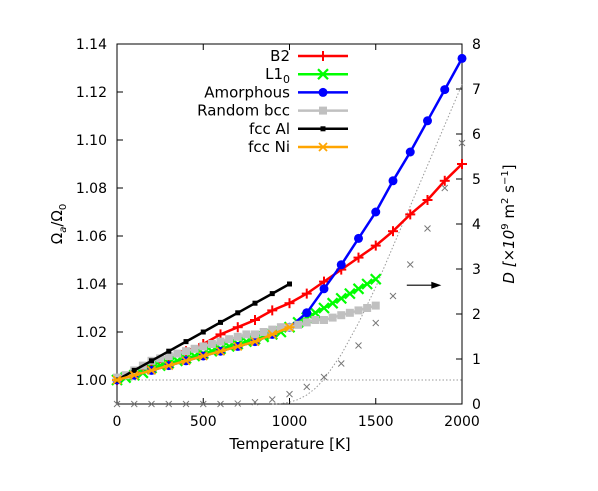 The height and width of the screenshot is (491, 598). Describe the element at coordinates (58, 224) in the screenshot. I see `y-axis-label-left: Ωa/Ω0` at that location.